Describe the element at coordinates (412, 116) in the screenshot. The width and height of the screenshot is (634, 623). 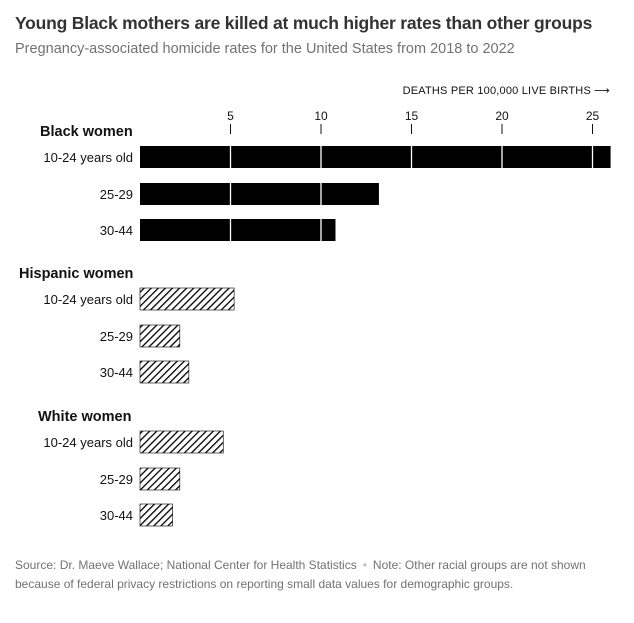
I see `tick-label-15: 15` at that location.